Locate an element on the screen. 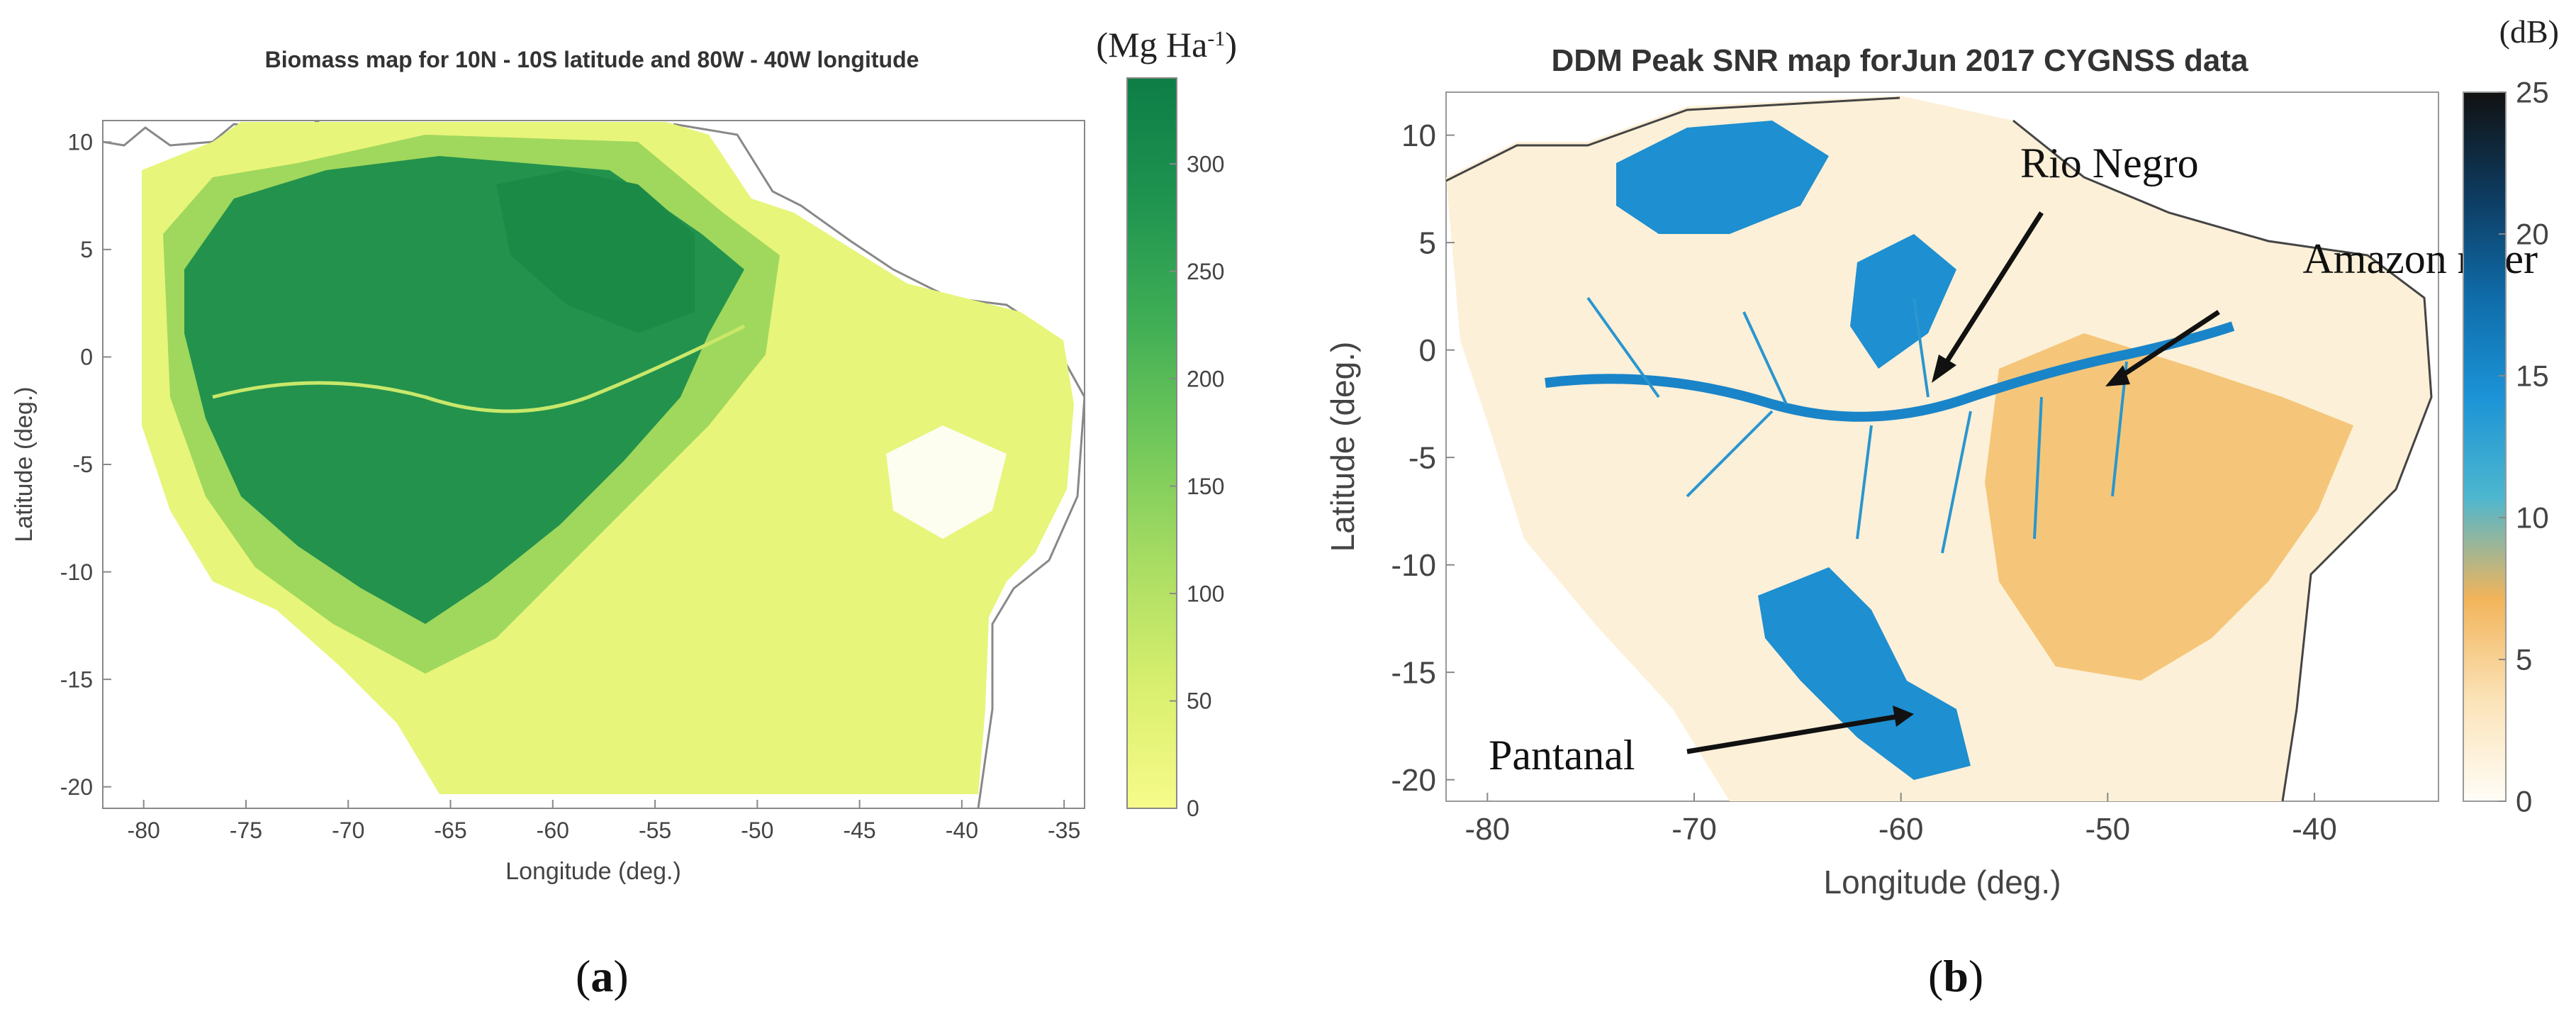  savanna-clearing is located at coordinates (947, 482).